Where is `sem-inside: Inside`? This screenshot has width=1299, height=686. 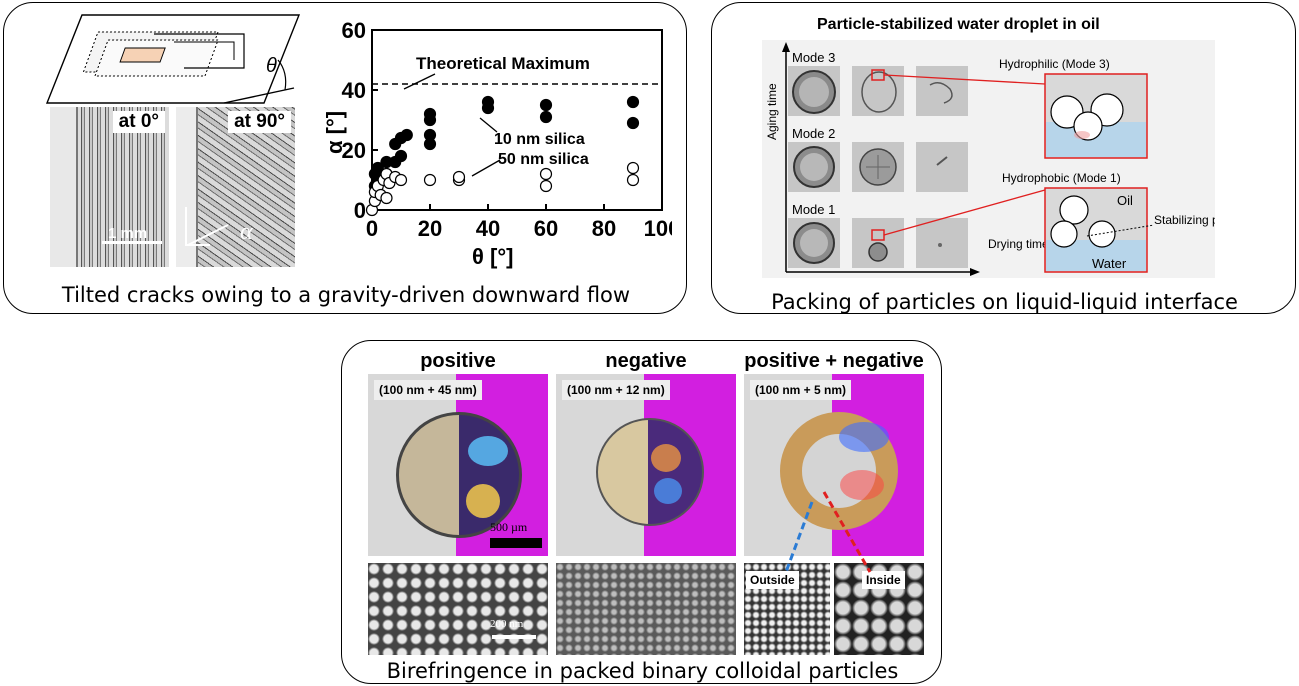
sem-inside: Inside is located at coordinates (879, 609).